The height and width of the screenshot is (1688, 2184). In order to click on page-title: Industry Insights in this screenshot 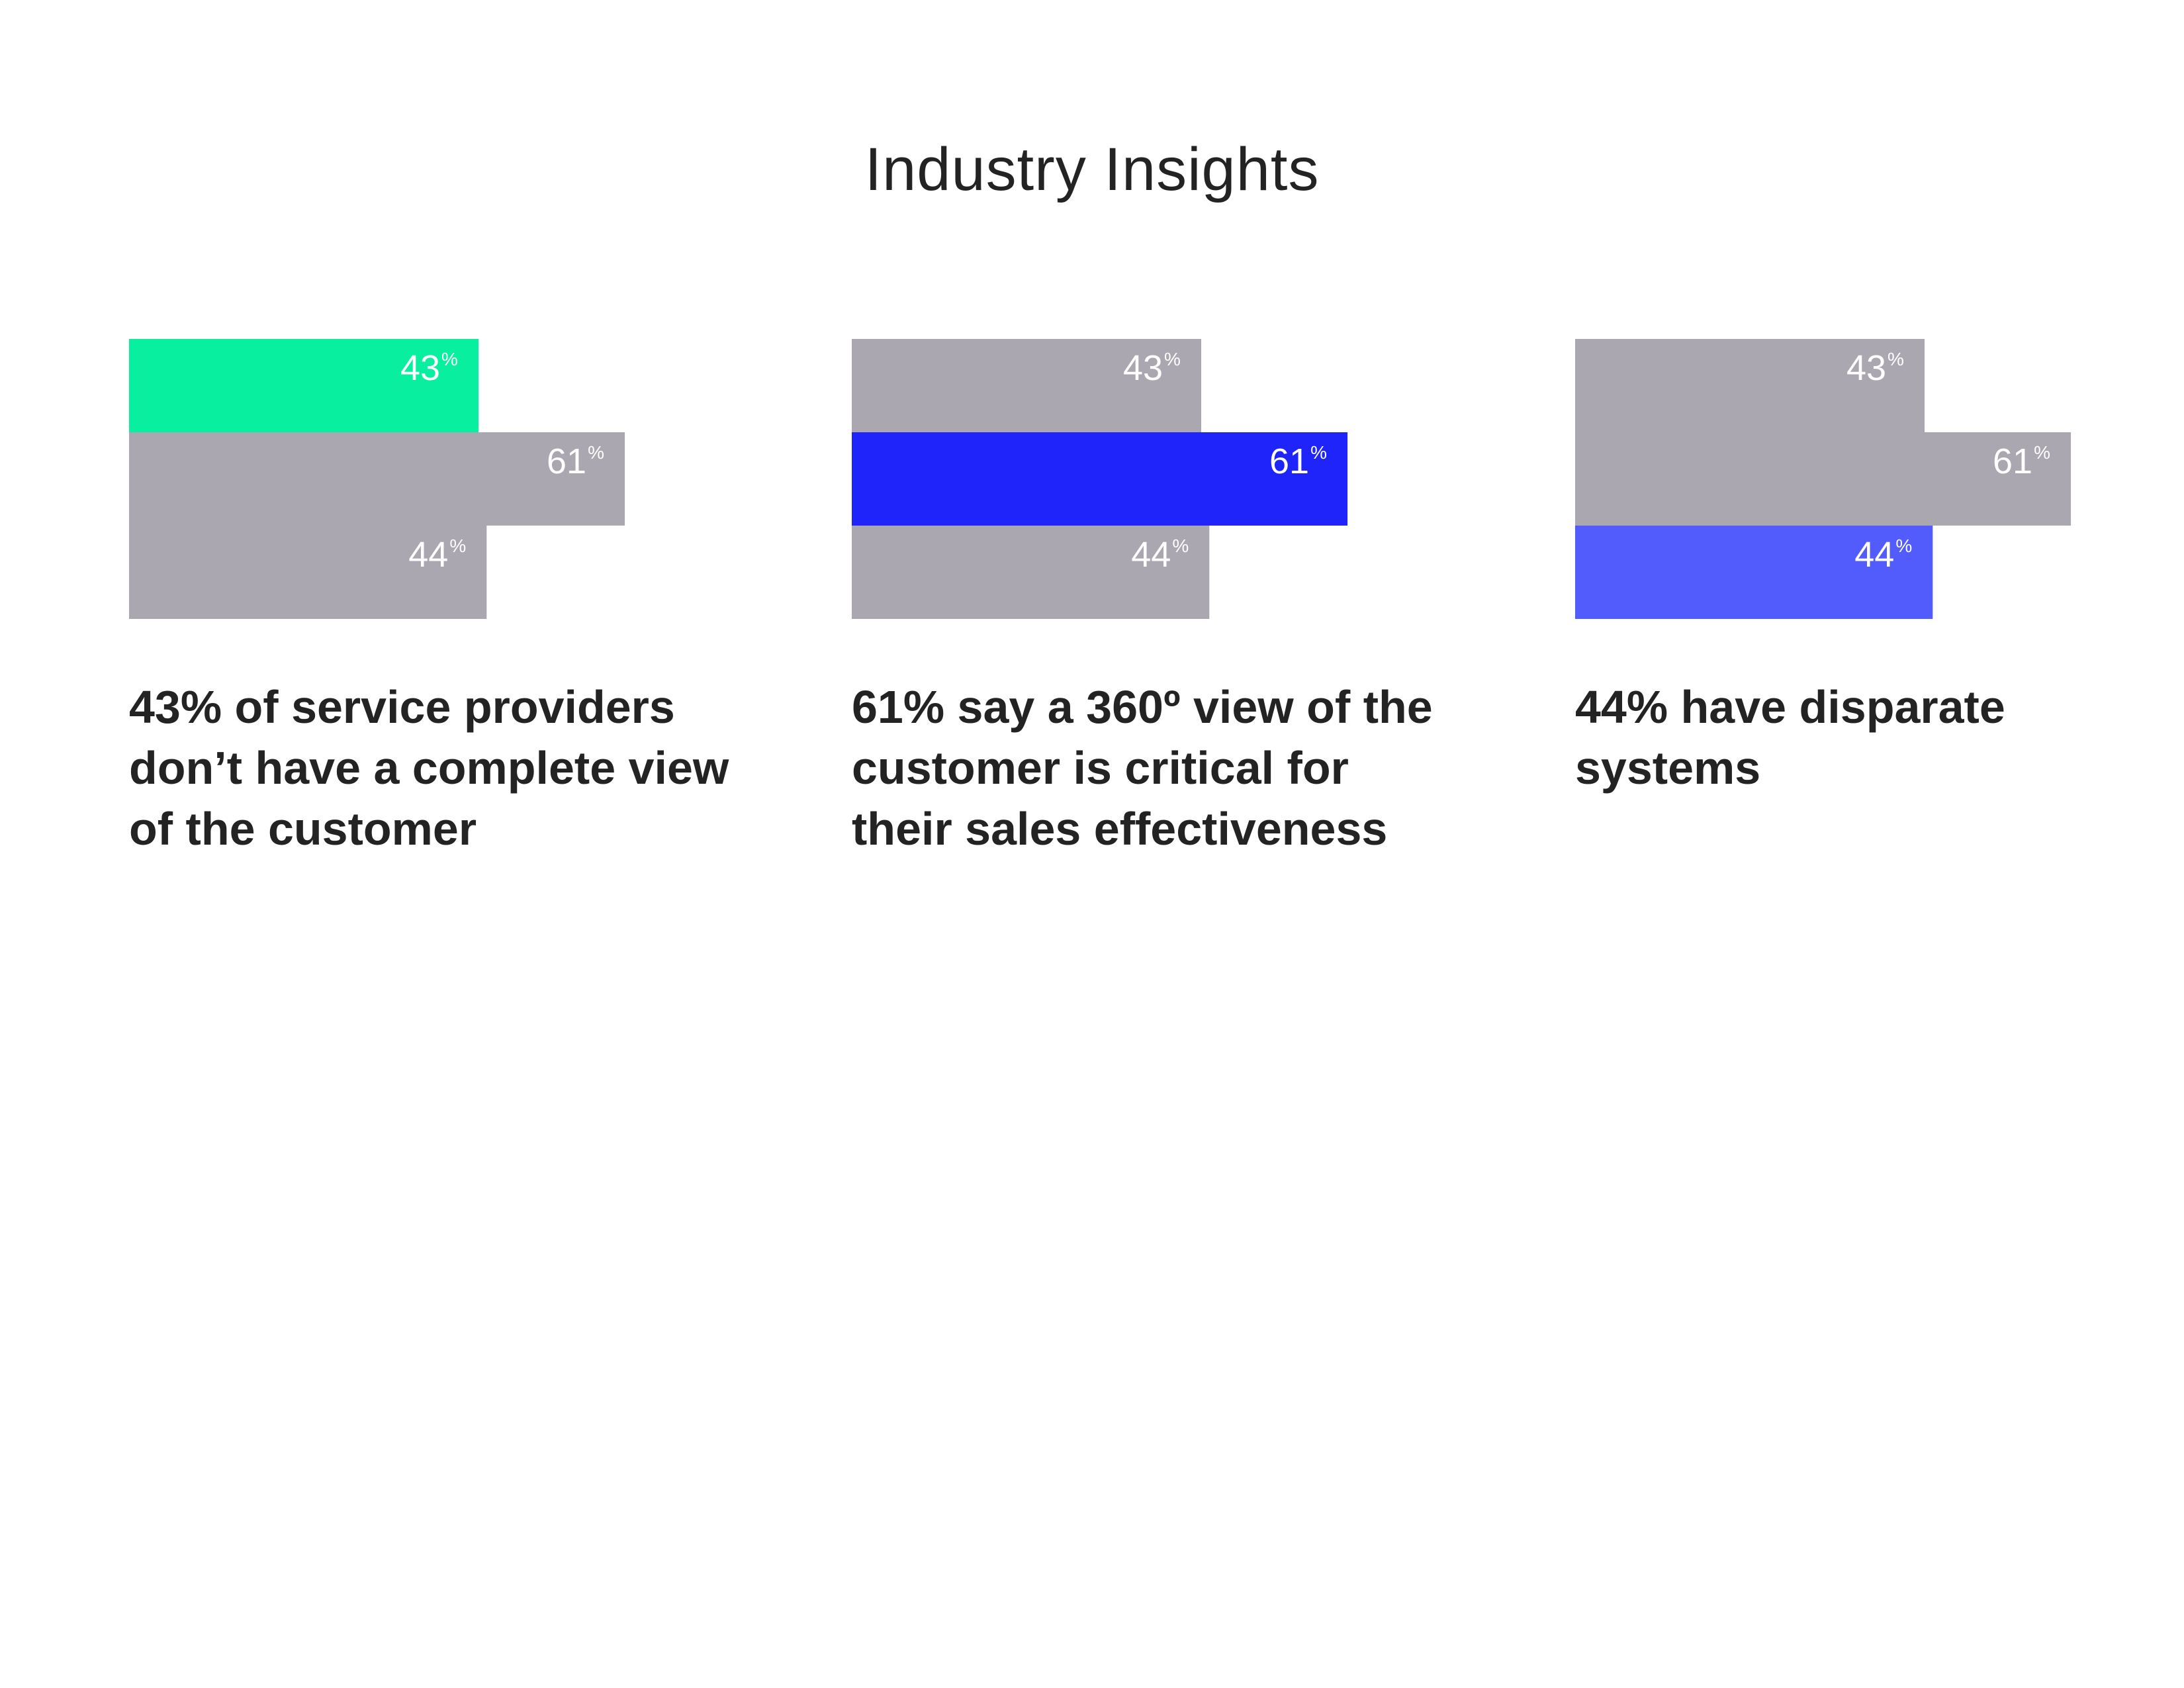, I will do `click(1092, 169)`.